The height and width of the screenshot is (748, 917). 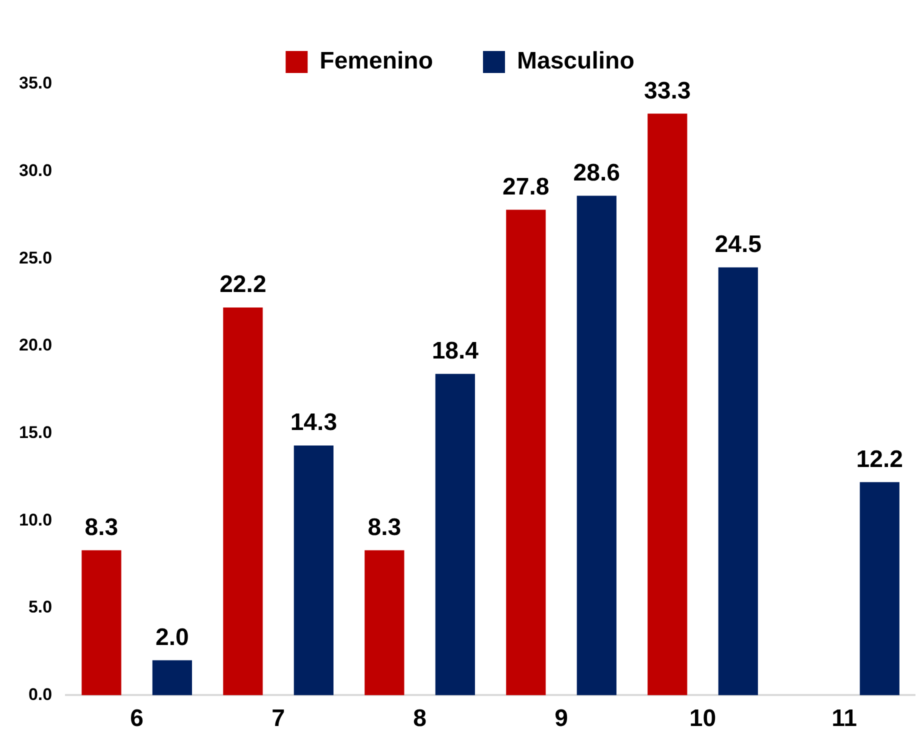 I want to click on data-label: 22.2, so click(x=243, y=284).